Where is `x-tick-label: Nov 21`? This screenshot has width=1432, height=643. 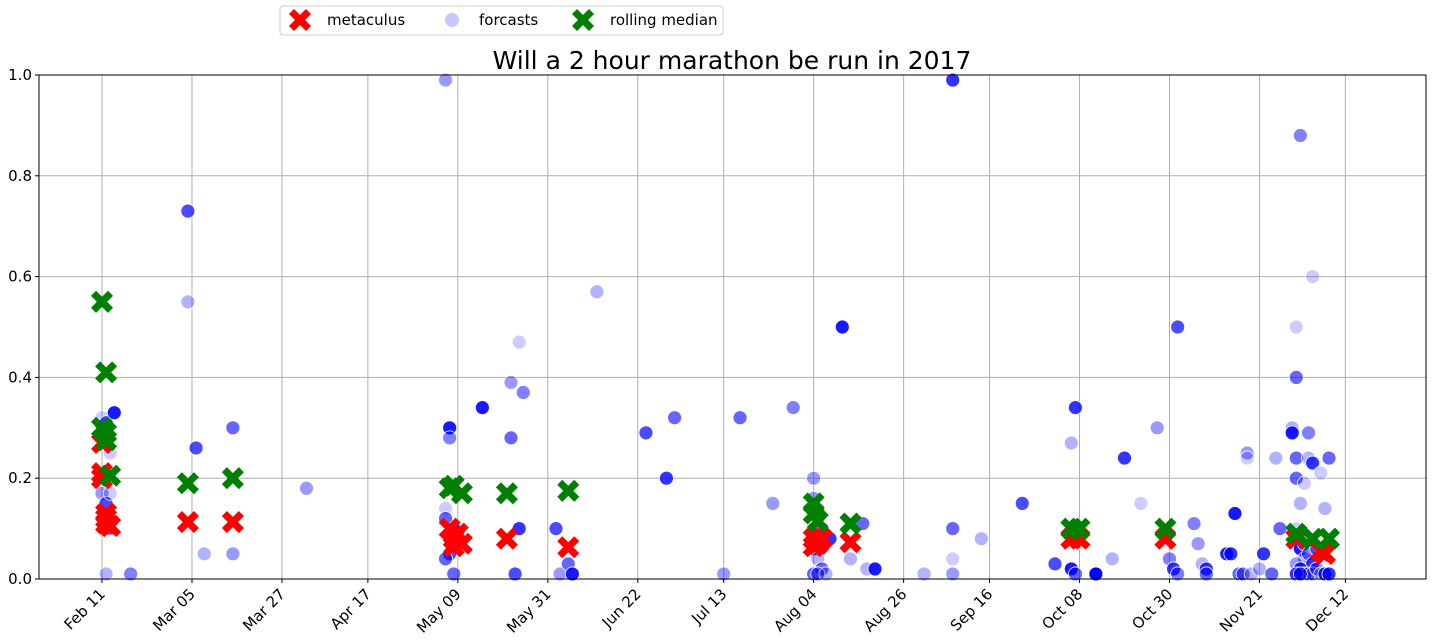 x-tick-label: Nov 21 is located at coordinates (1241, 610).